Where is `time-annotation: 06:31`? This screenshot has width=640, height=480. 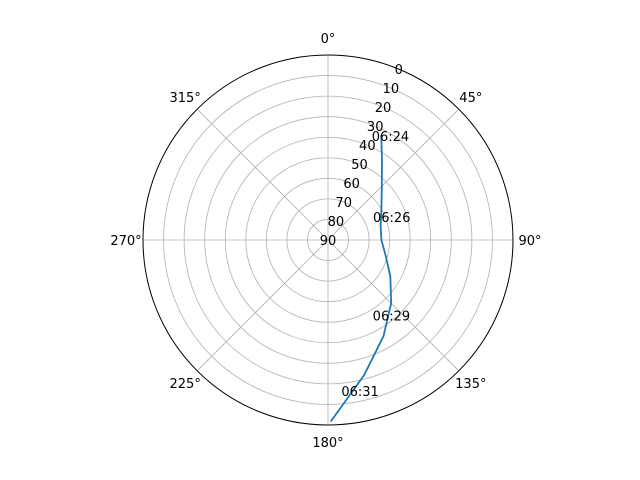
time-annotation: 06:31 is located at coordinates (359, 392).